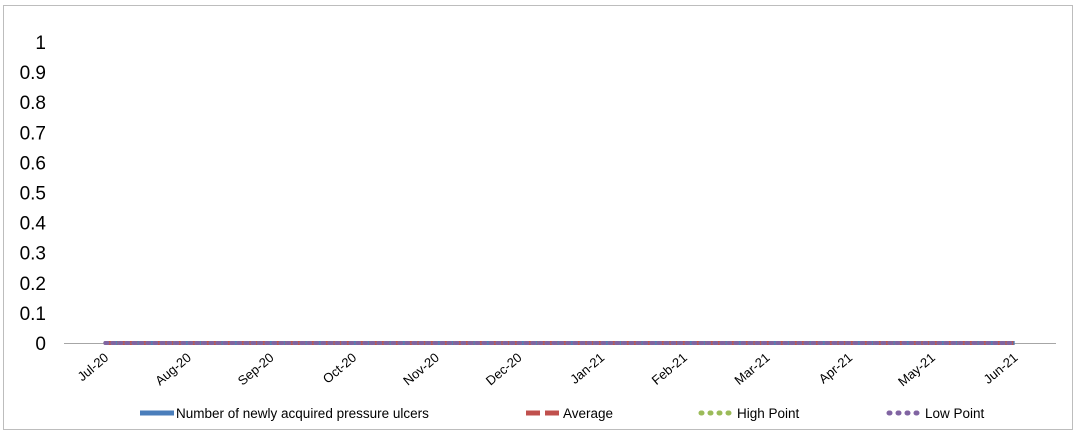 This screenshot has height=436, width=1078. Describe the element at coordinates (33, 284) in the screenshot. I see `y-tick-label: 0.2` at that location.